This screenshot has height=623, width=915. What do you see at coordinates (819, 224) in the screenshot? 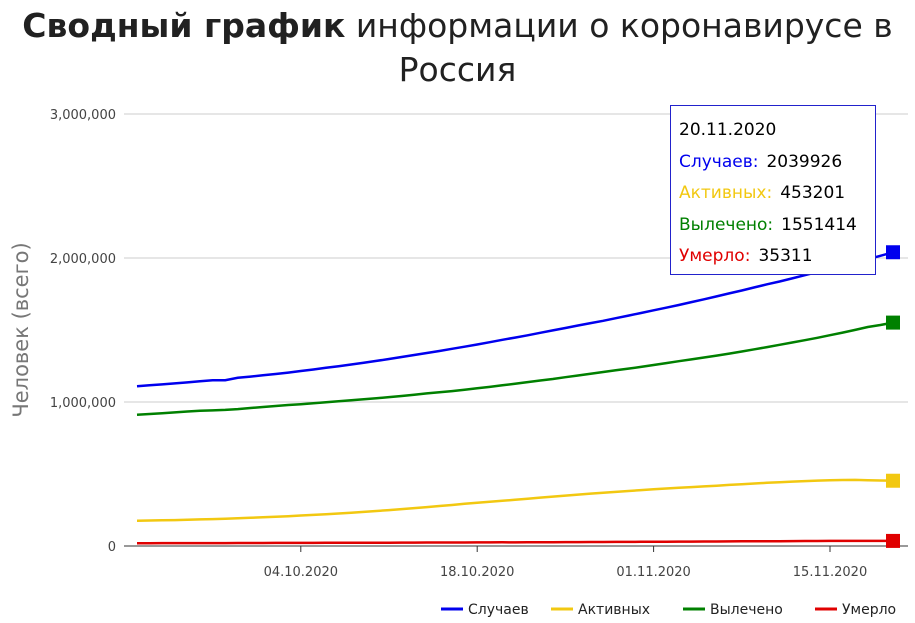
I see `tooltip-value-recovered: 1551414` at bounding box center [819, 224].